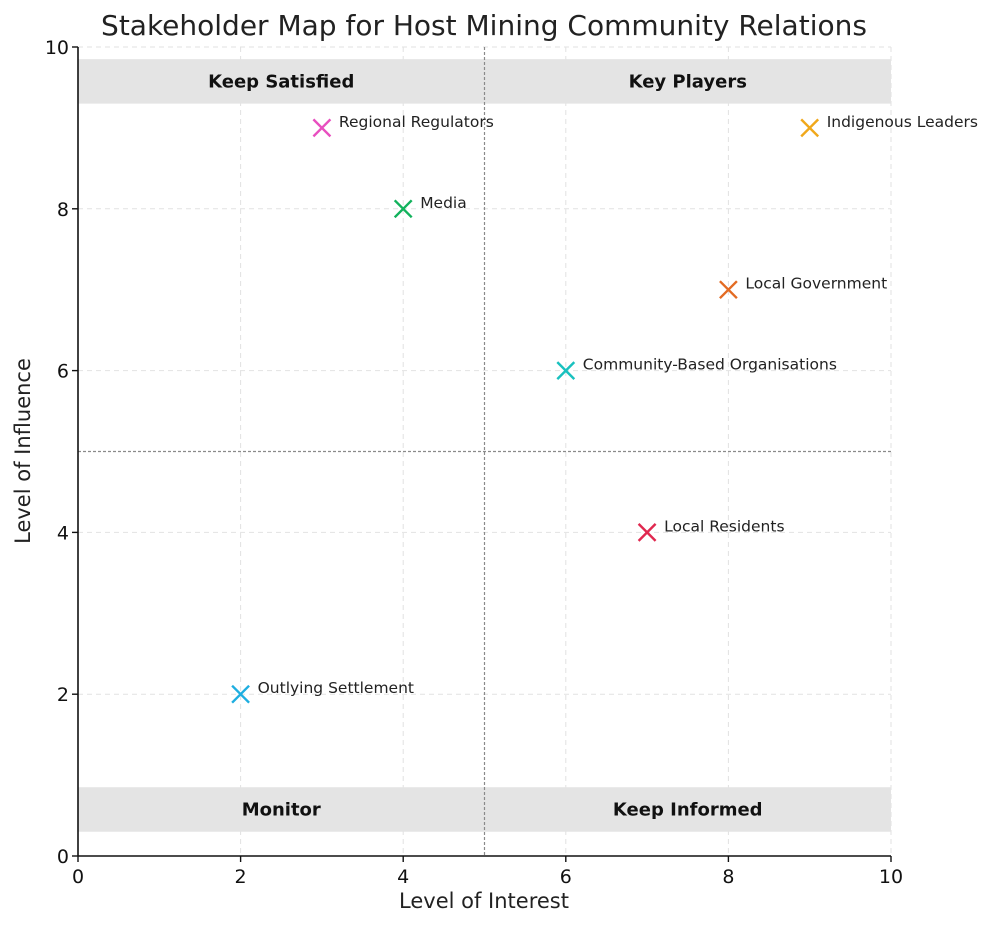  Describe the element at coordinates (728, 877) in the screenshot. I see `x-tick-label: 8` at that location.